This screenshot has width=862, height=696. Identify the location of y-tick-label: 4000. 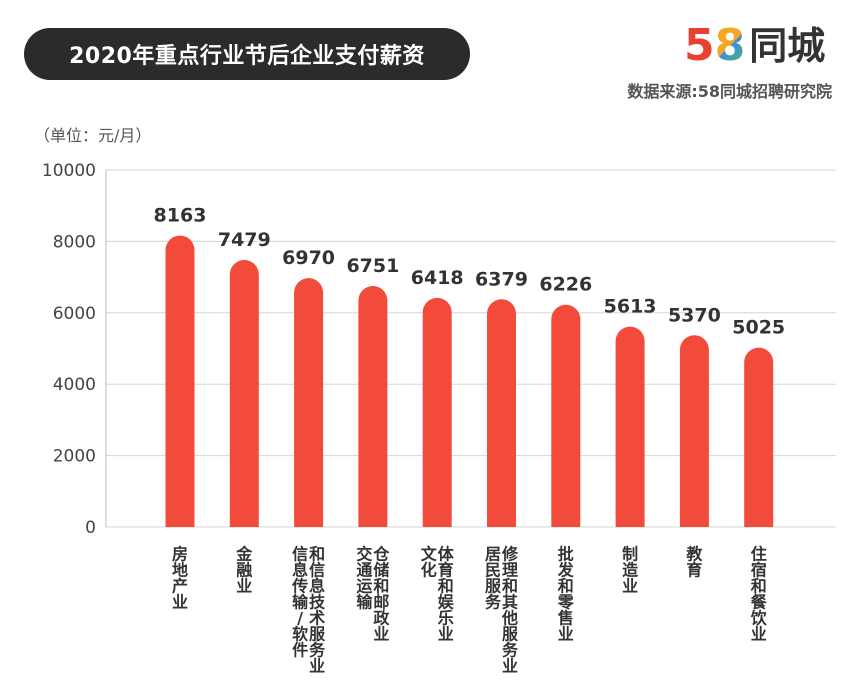
(74, 385).